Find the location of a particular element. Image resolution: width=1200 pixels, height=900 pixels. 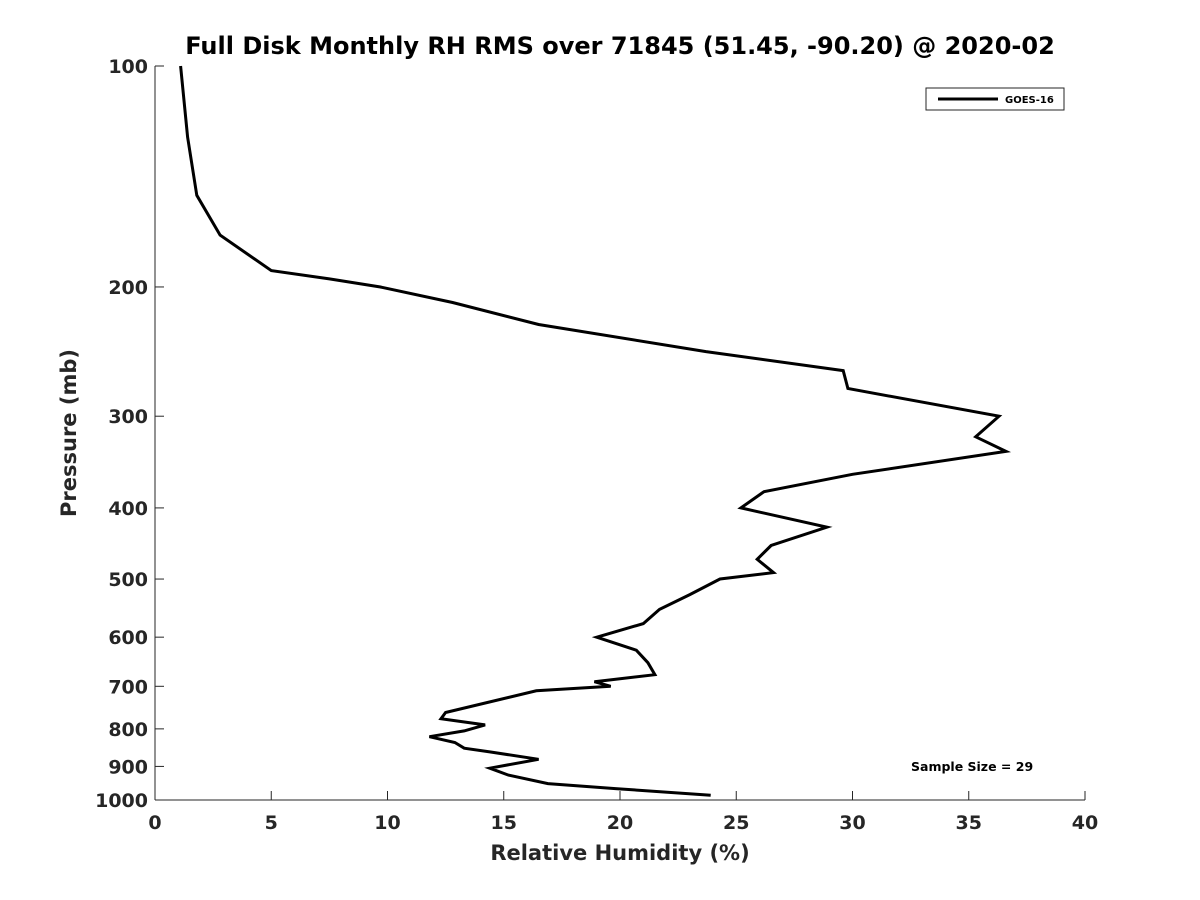

y-tick-label: 200 is located at coordinates (128, 288).